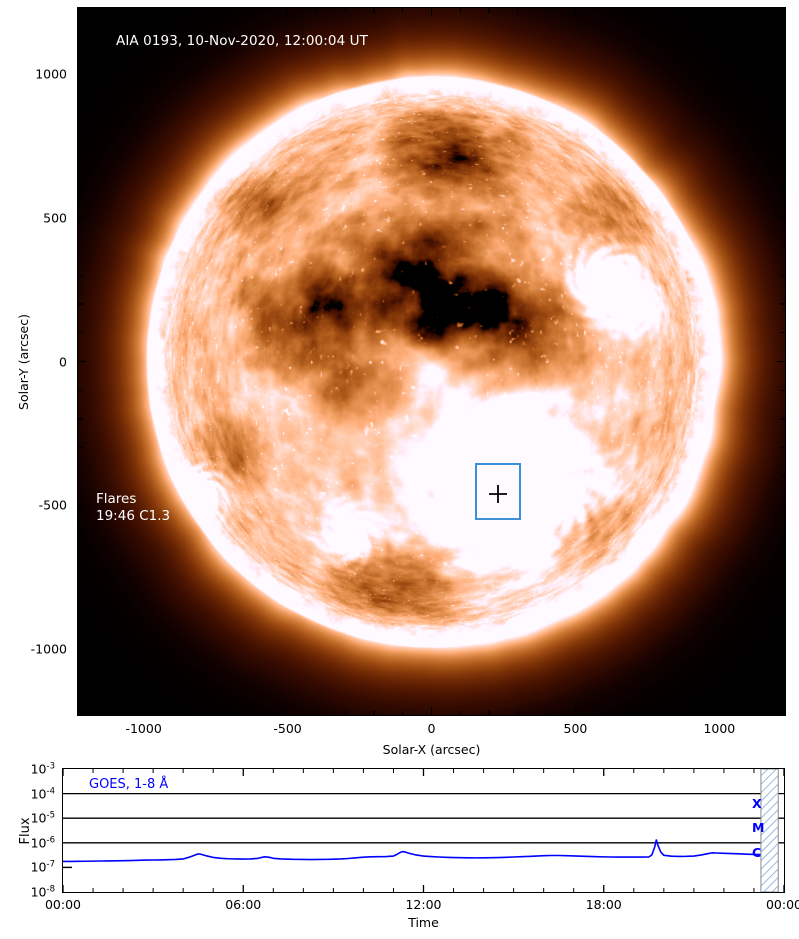  What do you see at coordinates (42, 892) in the screenshot?
I see `goes-ytick-label: 10⁻⁸` at bounding box center [42, 892].